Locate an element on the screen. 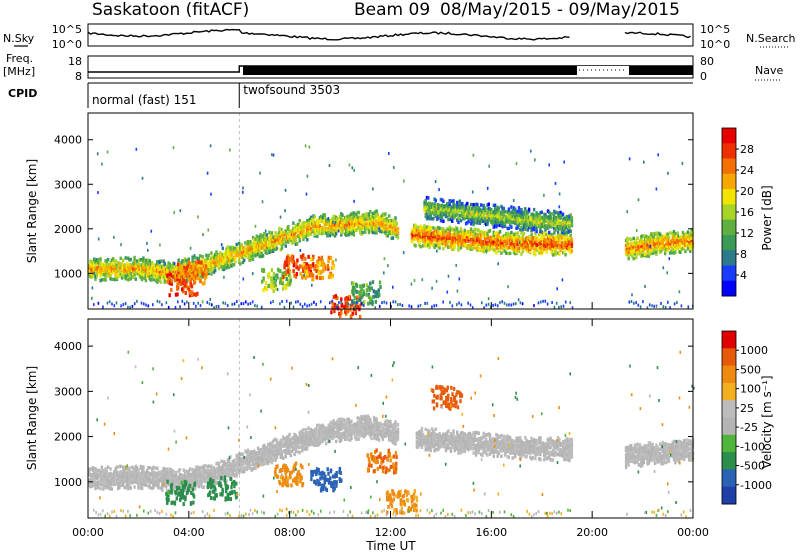  colorbar-tick-label: 4 is located at coordinates (743, 275).